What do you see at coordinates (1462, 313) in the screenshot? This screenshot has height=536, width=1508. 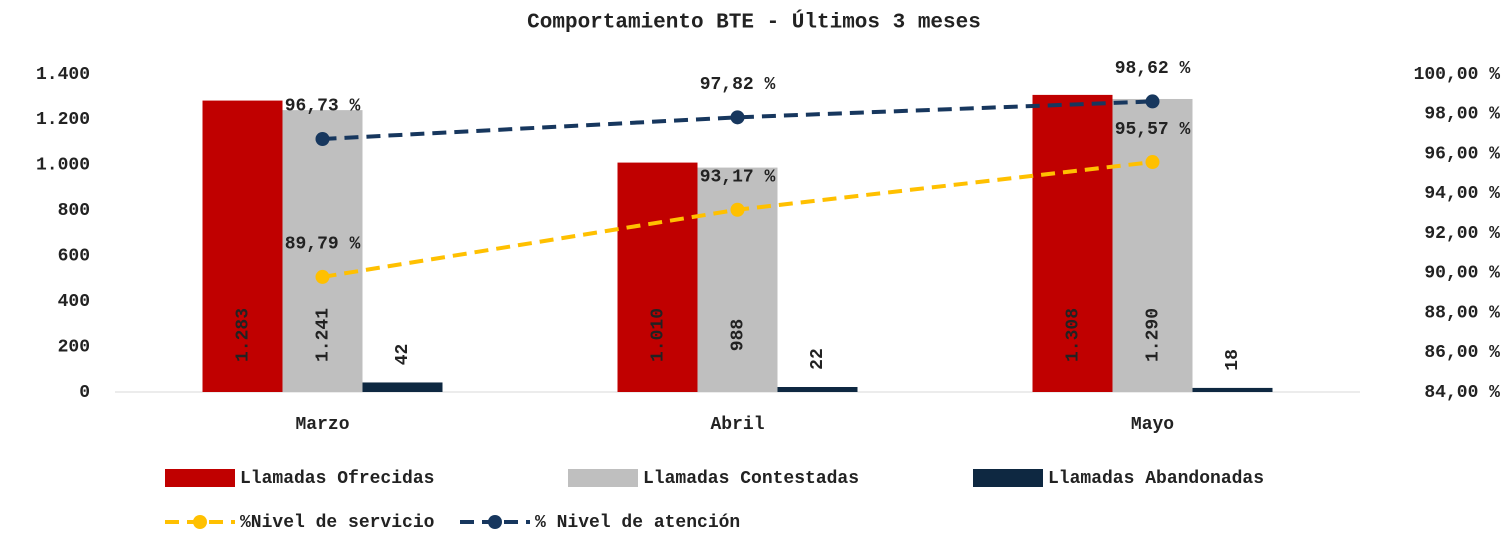 I see `y2-tick-label: 88,00 %` at bounding box center [1462, 313].